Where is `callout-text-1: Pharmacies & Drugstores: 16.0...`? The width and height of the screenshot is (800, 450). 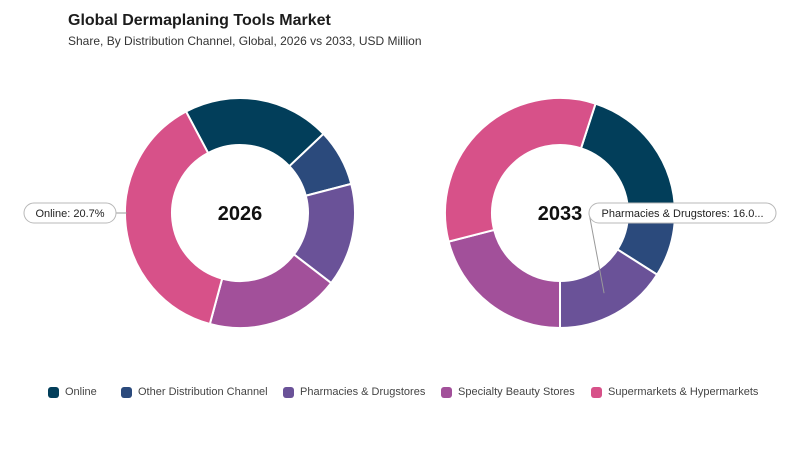
callout-text-1: Pharmacies & Drugstores: 16.0... is located at coordinates (682, 214).